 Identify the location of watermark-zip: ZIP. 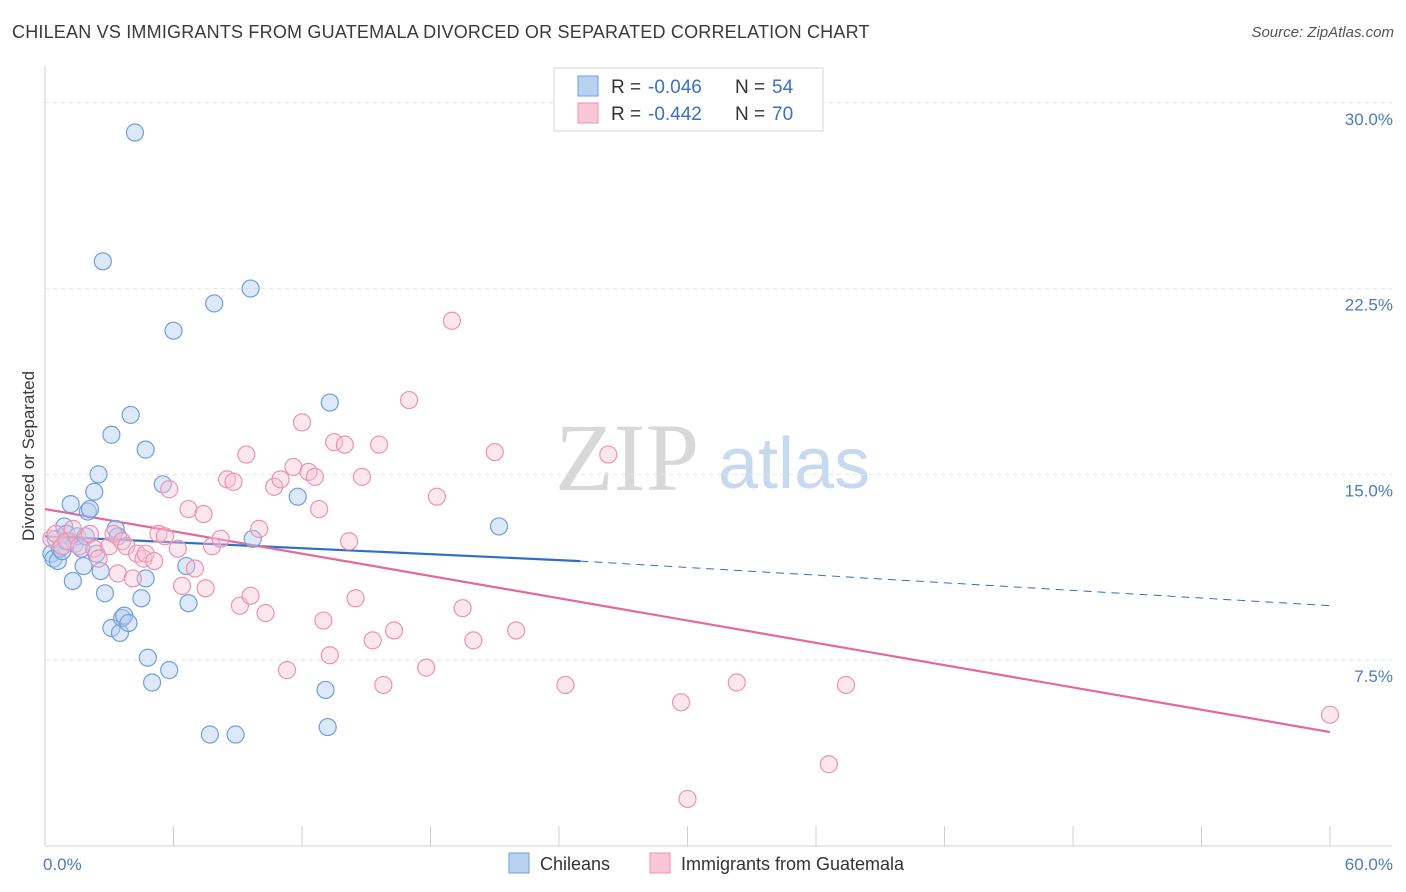
(627, 457).